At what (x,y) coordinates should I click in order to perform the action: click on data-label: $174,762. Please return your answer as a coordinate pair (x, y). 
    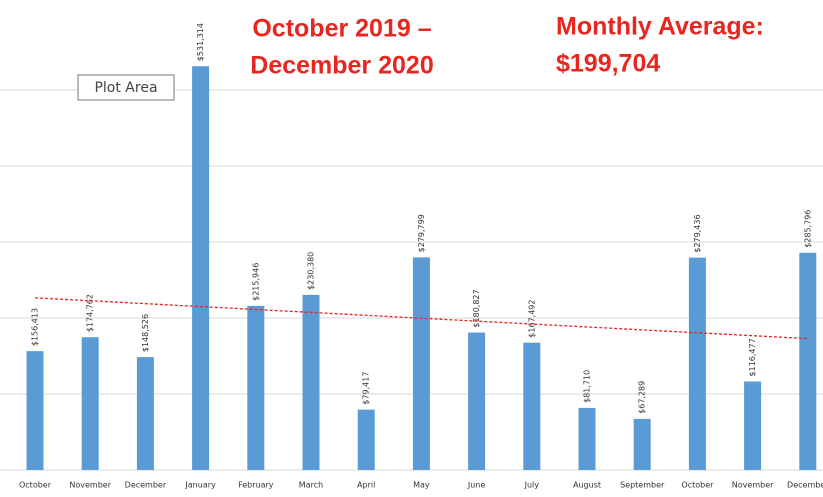
    Looking at the image, I should click on (90, 313).